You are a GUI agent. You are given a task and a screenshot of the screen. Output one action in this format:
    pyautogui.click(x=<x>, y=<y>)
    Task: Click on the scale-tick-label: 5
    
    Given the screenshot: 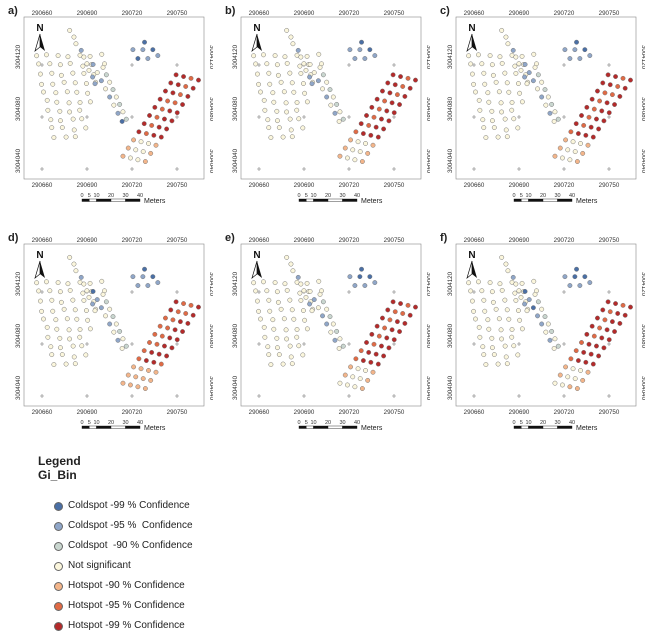 What is the action you would take?
    pyautogui.click(x=306, y=423)
    